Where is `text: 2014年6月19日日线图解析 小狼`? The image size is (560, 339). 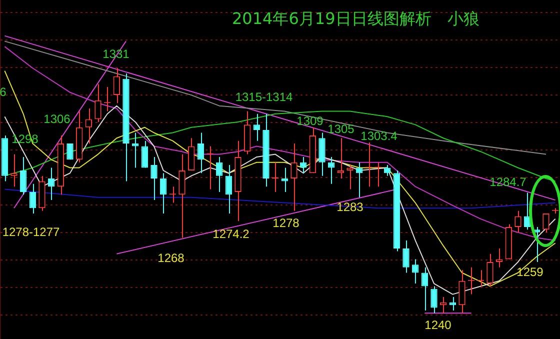
text: 2014年6月19日日线图解析 小狼 is located at coordinates (356, 18).